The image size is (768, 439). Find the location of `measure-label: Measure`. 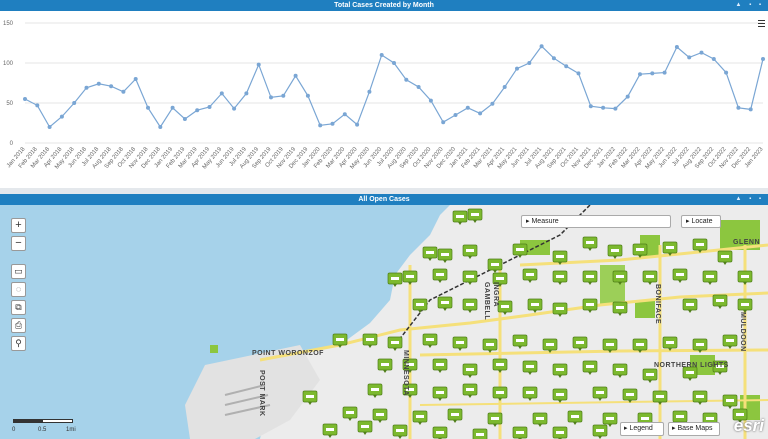

measure-label: Measure is located at coordinates (545, 221).